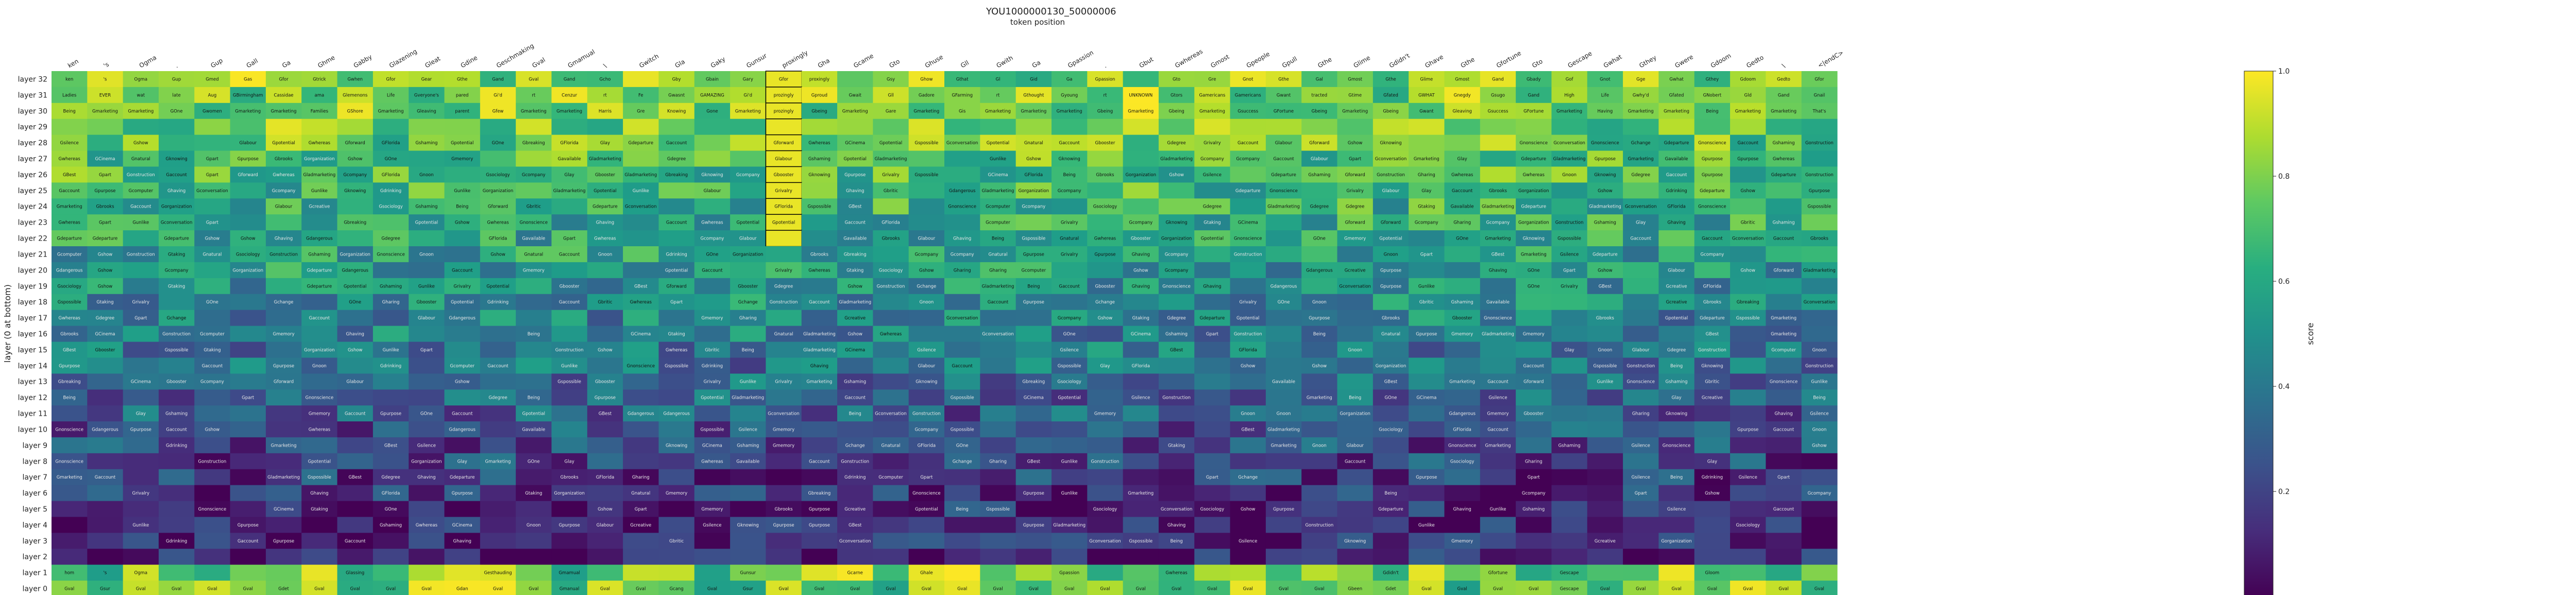  What do you see at coordinates (1319, 270) in the screenshot?
I see `heatmap-cell-label: Gdangerous` at bounding box center [1319, 270].